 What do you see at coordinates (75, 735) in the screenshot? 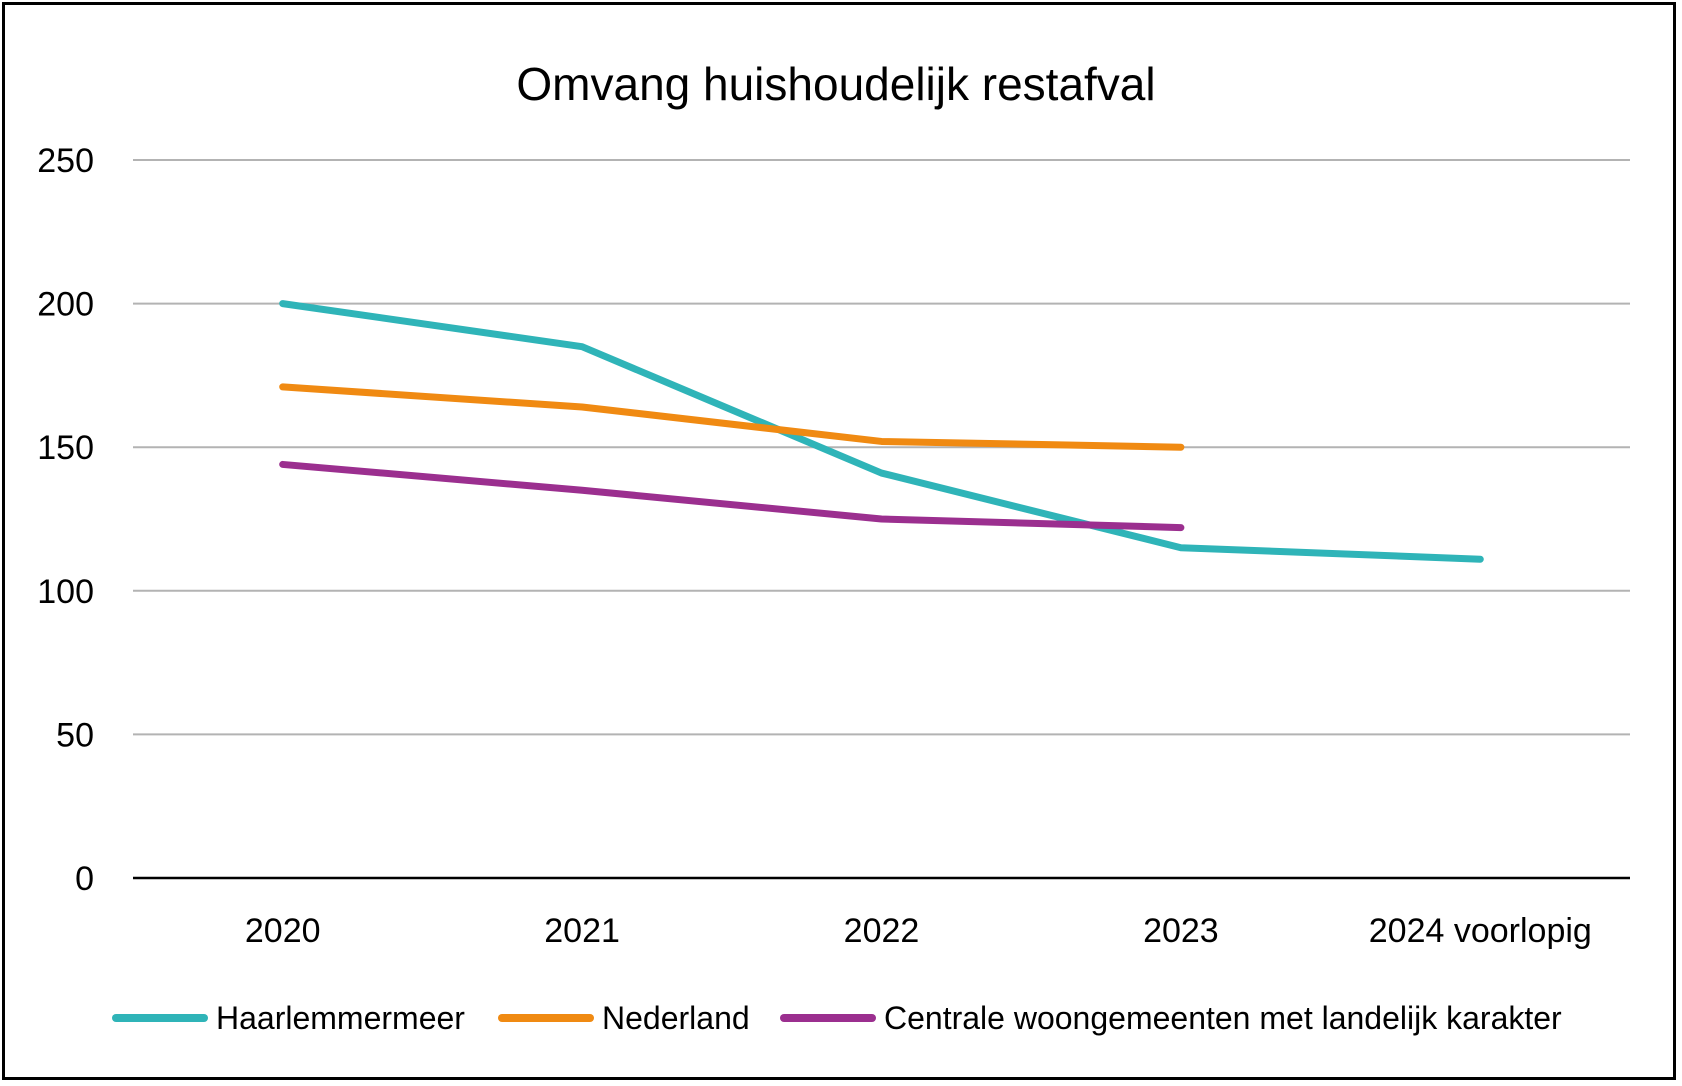
I see `y-tick-label: 50` at bounding box center [75, 735].